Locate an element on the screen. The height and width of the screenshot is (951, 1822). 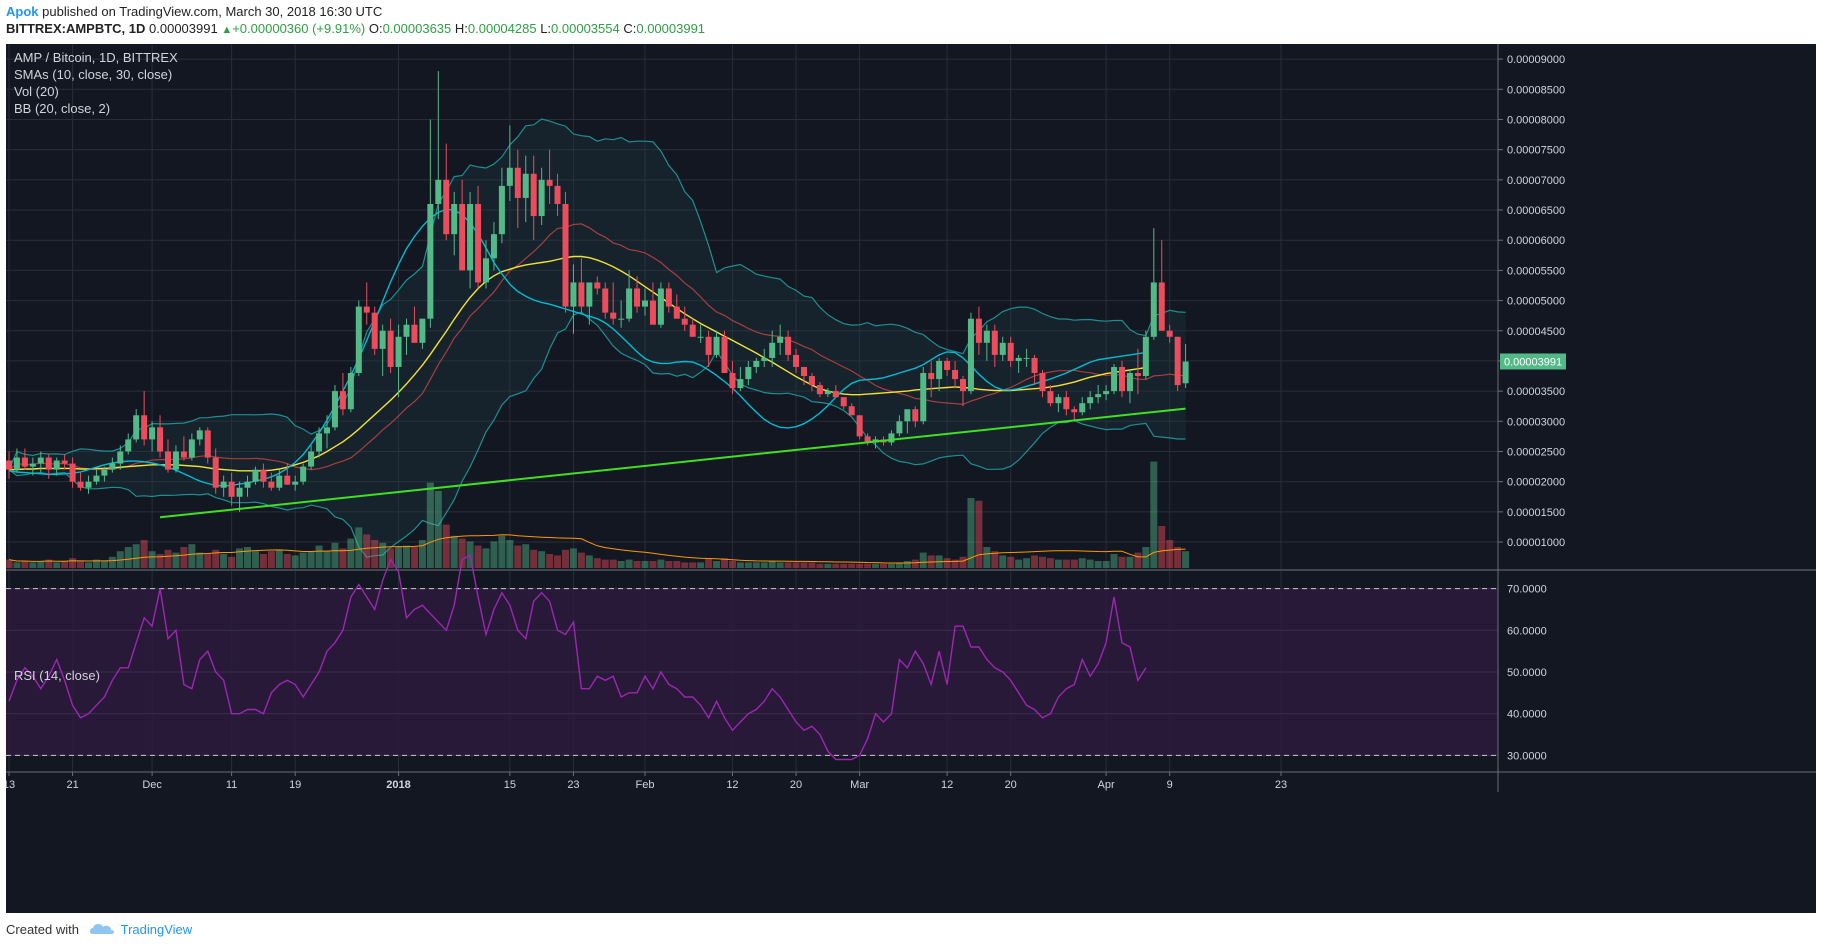
legend-title: AMP / Bitcoin, 1D, BITTREX is located at coordinates (96, 57).